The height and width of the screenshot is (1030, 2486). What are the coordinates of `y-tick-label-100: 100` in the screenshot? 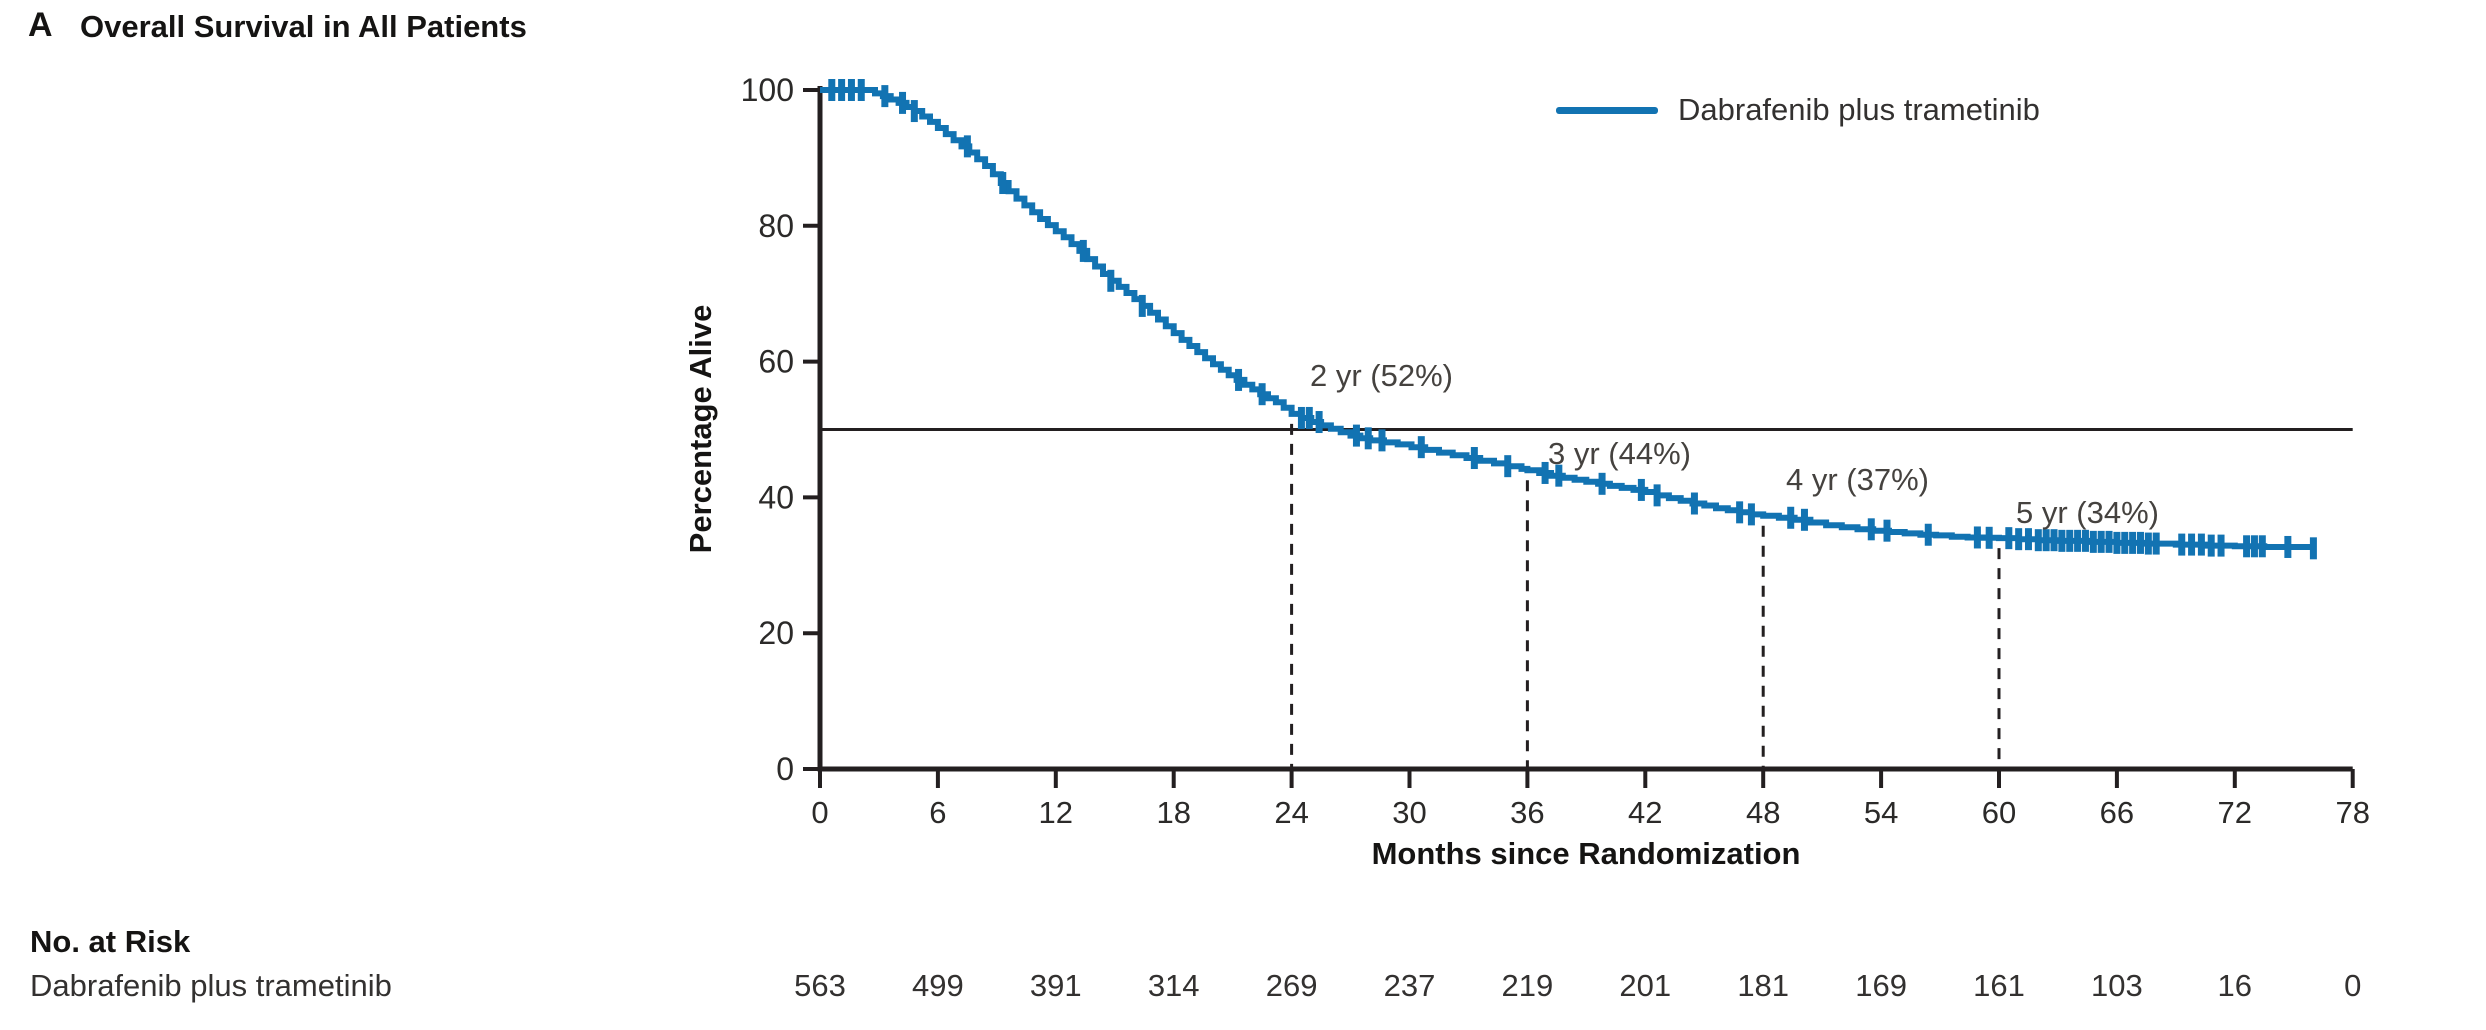 It's located at (767, 90).